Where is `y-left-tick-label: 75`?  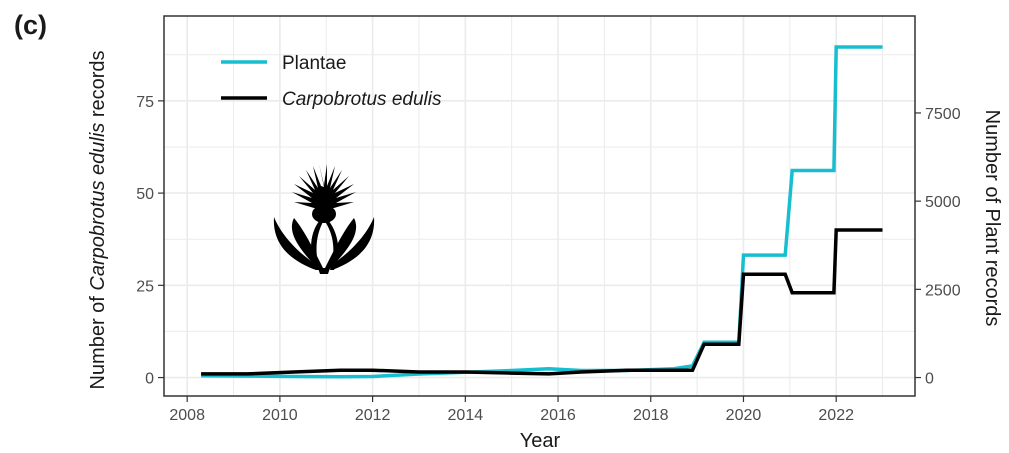 y-left-tick-label: 75 is located at coordinates (145, 102).